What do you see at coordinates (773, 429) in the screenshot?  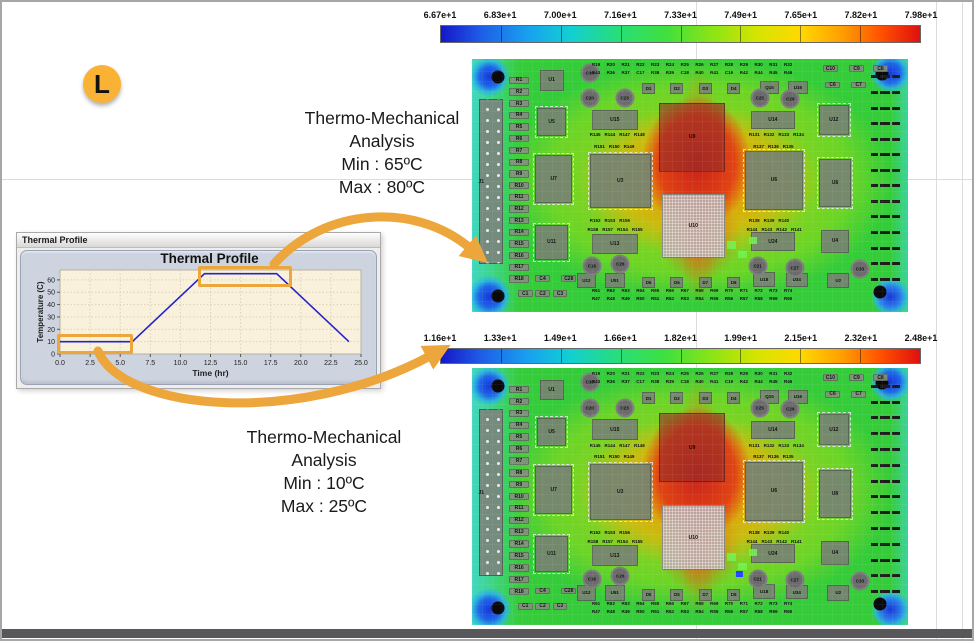 I see `pcb-chip: U14` at bounding box center [773, 429].